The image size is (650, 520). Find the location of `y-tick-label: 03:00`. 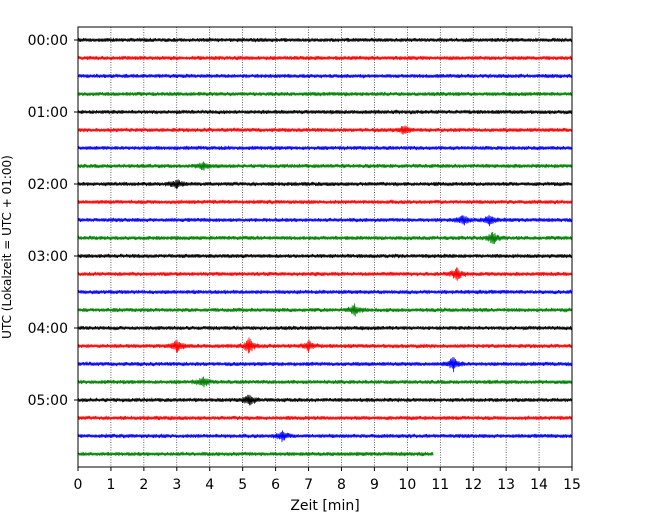

y-tick-label: 03:00 is located at coordinates (48, 257).